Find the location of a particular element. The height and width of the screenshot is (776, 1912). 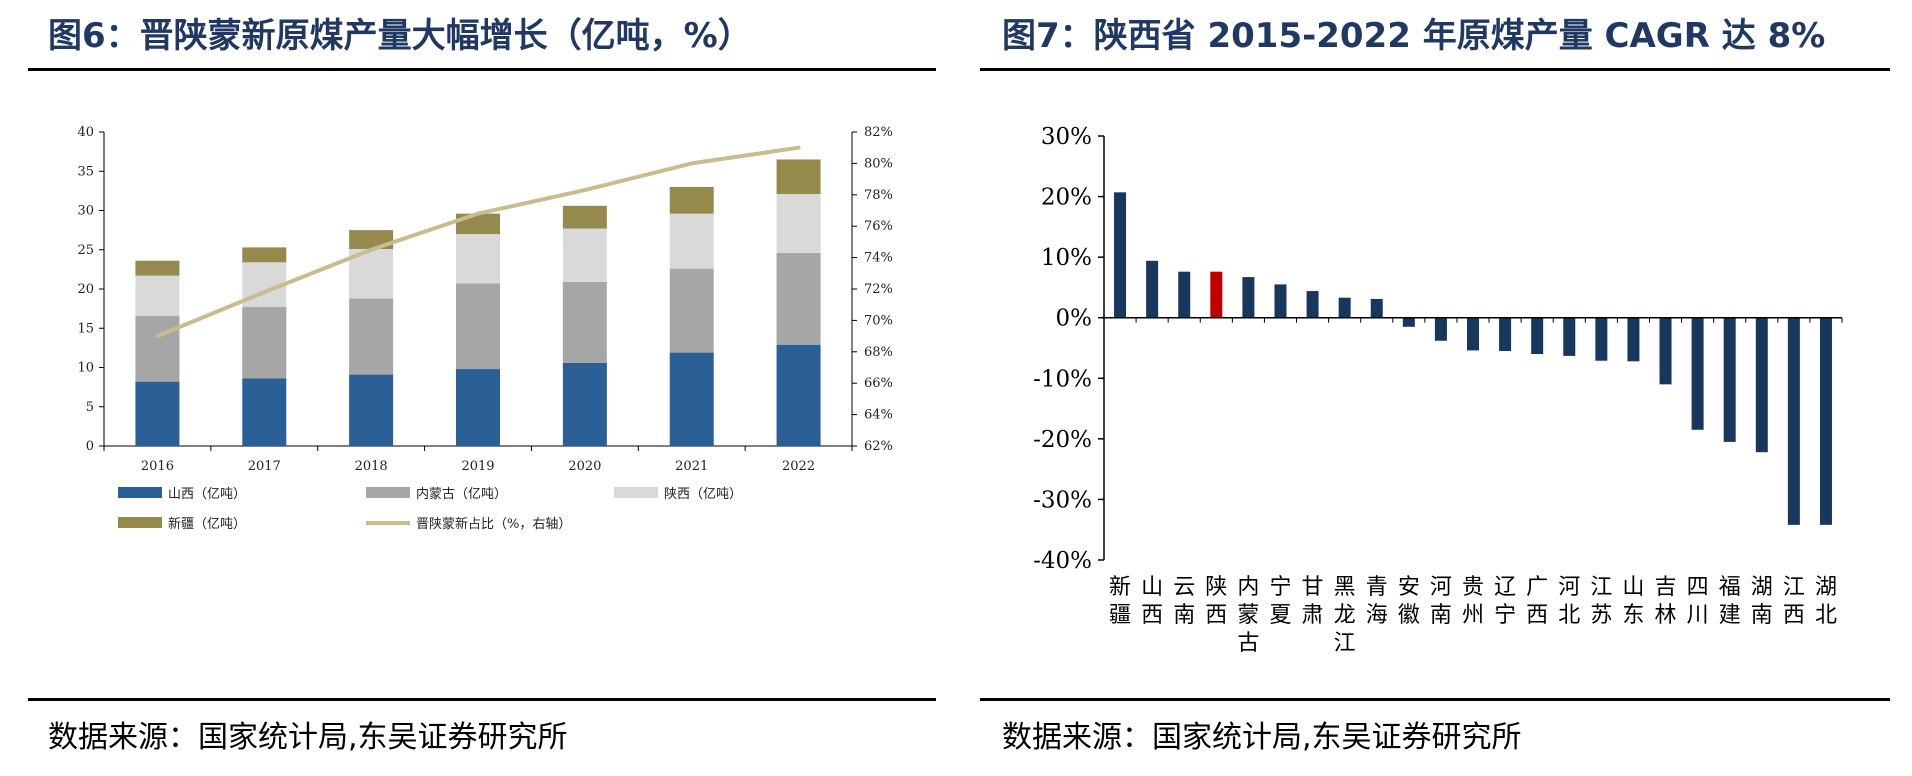

right-x-tick-label-char: 广 is located at coordinates (1537, 587).